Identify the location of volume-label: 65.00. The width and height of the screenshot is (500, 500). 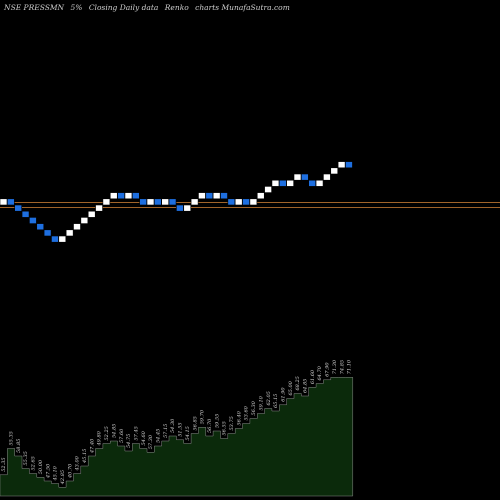
(291, 387).